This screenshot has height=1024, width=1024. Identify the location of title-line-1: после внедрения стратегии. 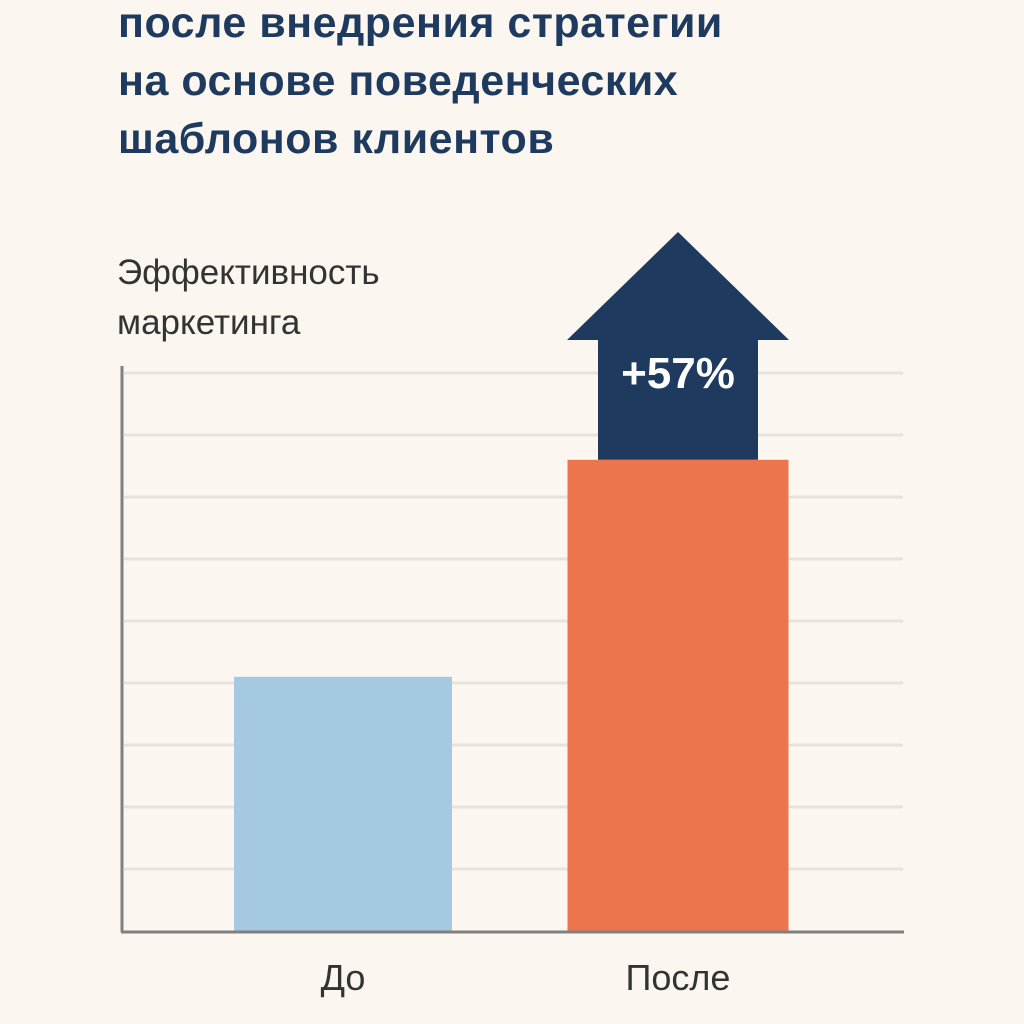
(420, 23).